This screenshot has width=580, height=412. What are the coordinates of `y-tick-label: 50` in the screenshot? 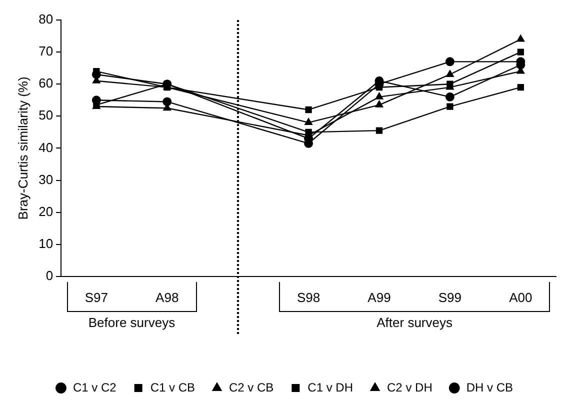 It's located at (46, 115).